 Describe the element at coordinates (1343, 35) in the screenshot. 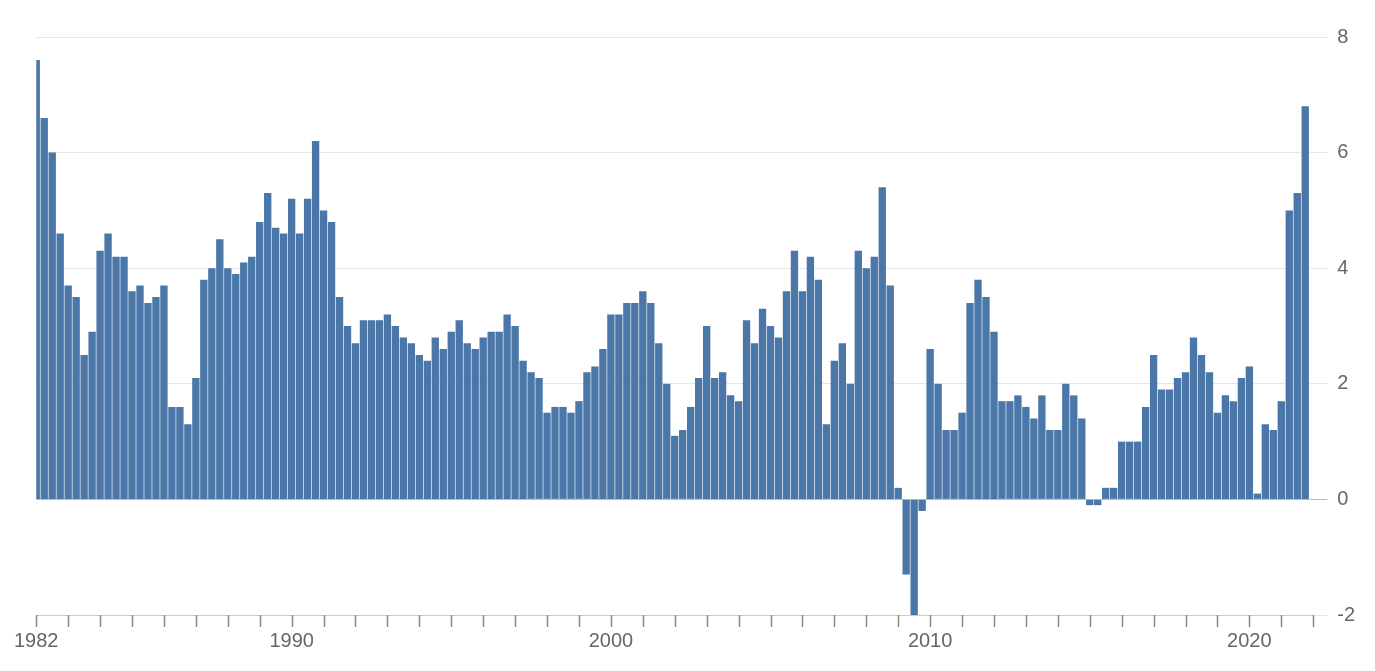

I see `y-tick-label: 8` at that location.